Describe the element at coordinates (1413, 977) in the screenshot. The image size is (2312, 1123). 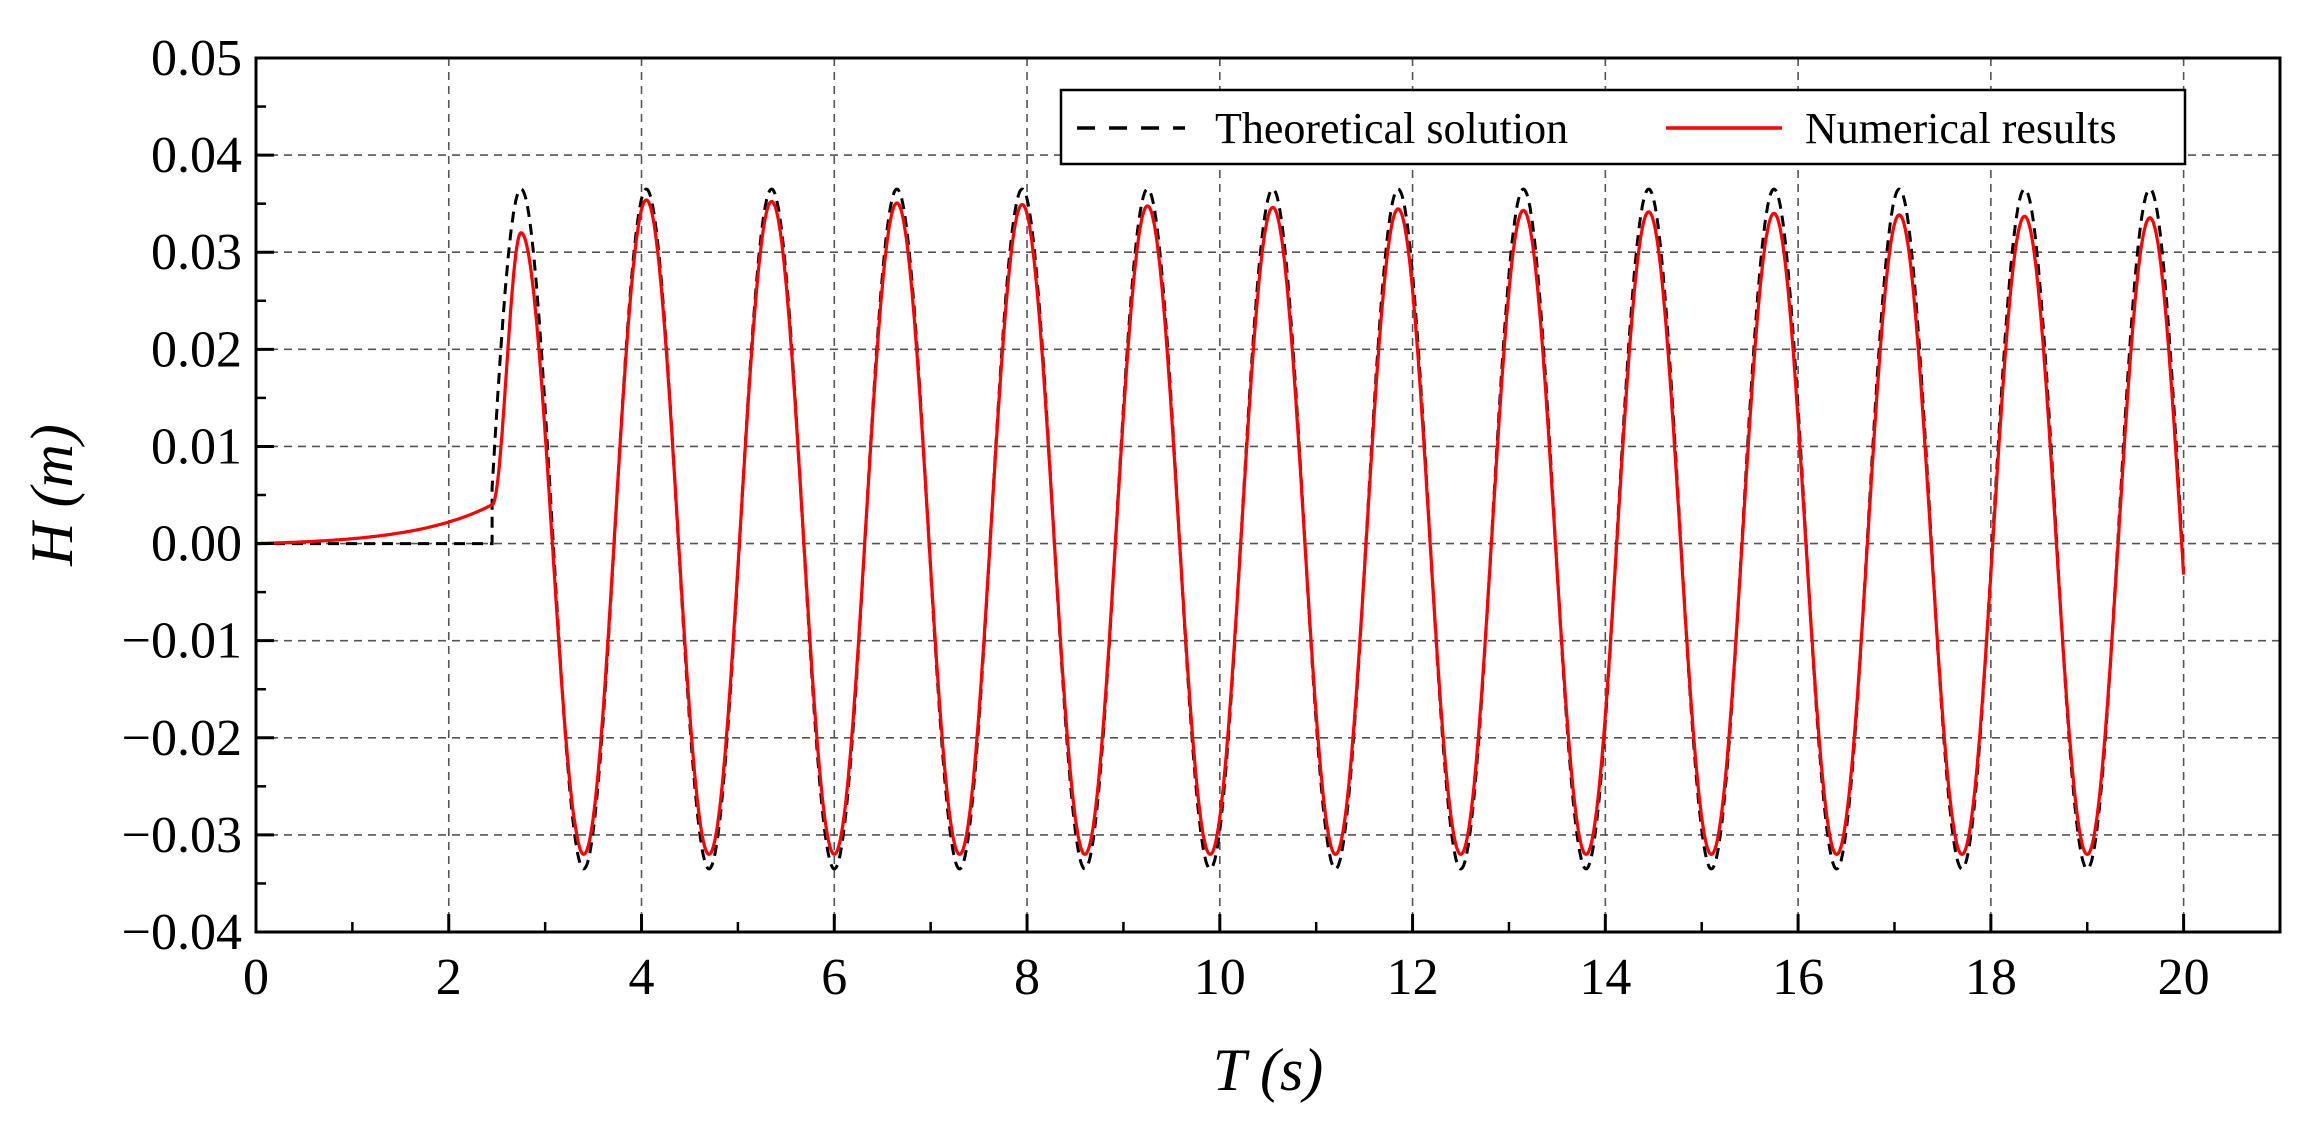
I see `x-tick-label: 12` at that location.